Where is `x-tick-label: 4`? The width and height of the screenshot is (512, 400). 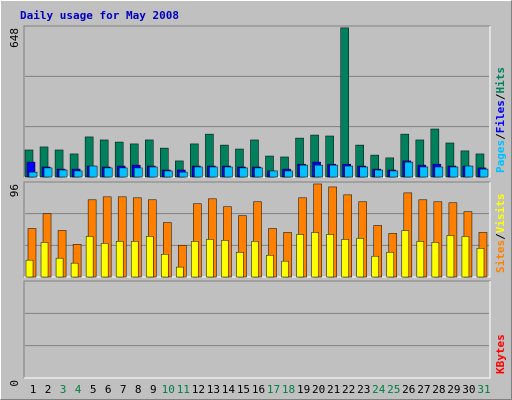 x-tick-label: 4 is located at coordinates (78, 389).